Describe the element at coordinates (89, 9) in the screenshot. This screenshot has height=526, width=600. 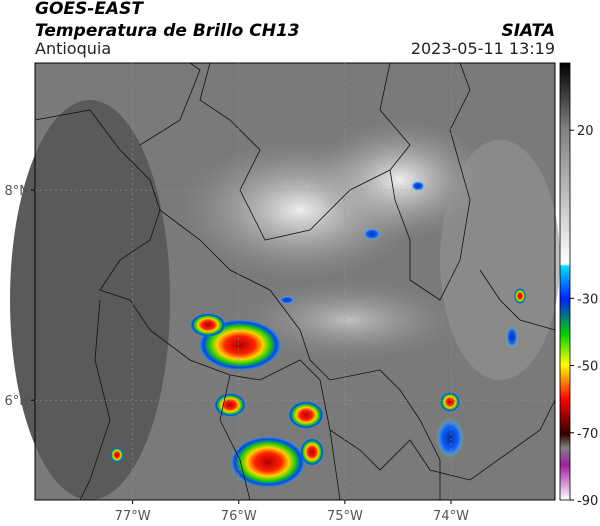
I see `satellite: GOES-EAST` at that location.